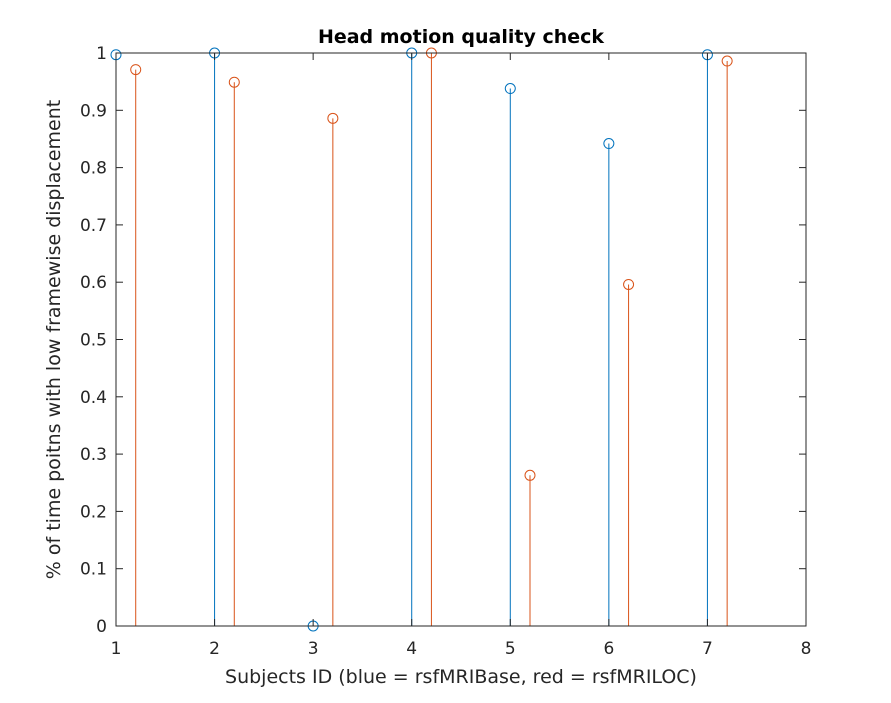  Describe the element at coordinates (707, 649) in the screenshot. I see `x-tick-label: 7` at that location.